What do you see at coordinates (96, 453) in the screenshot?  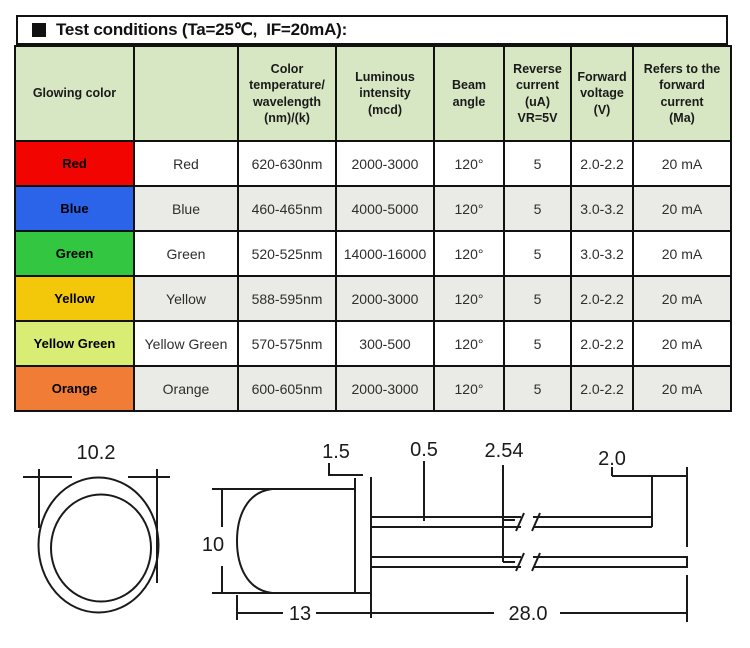 I see `dim-outer-diameter: 10.2` at bounding box center [96, 453].